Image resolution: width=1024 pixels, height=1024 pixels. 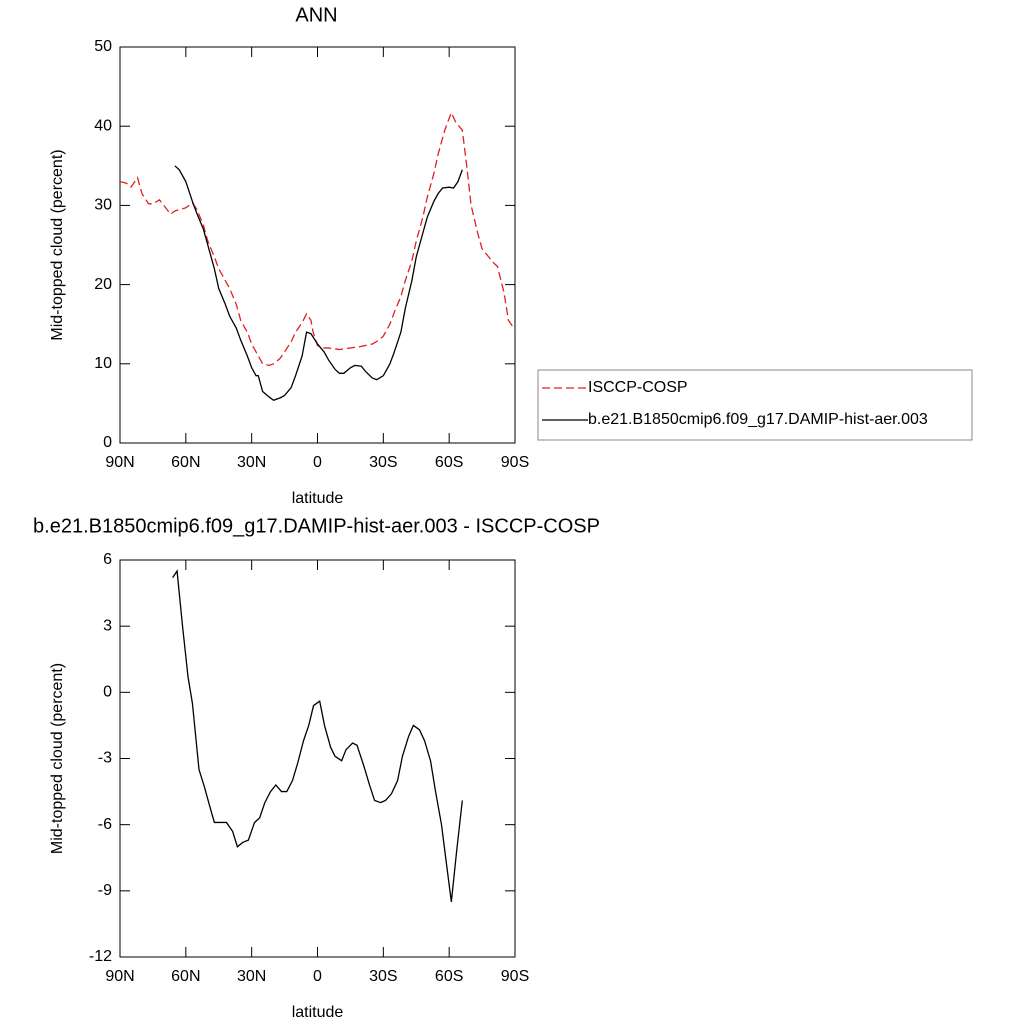 What do you see at coordinates (107, 625) in the screenshot?
I see `y-tick-label: 3` at bounding box center [107, 625].